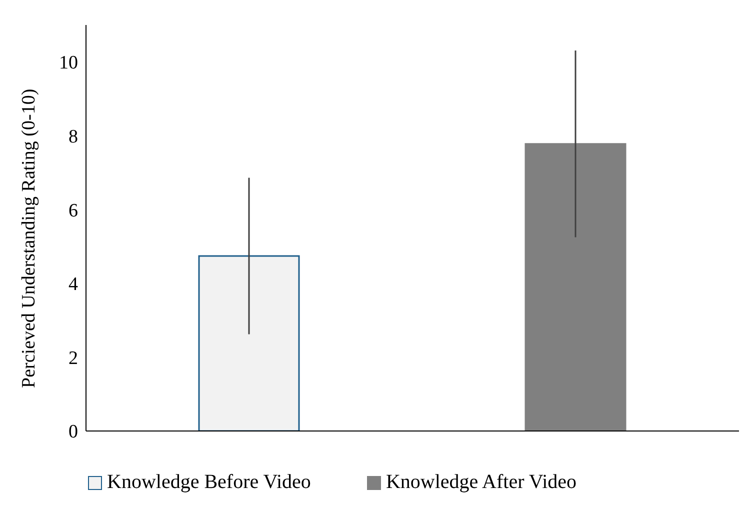  I want to click on y-tick-label: 2, so click(73, 358).